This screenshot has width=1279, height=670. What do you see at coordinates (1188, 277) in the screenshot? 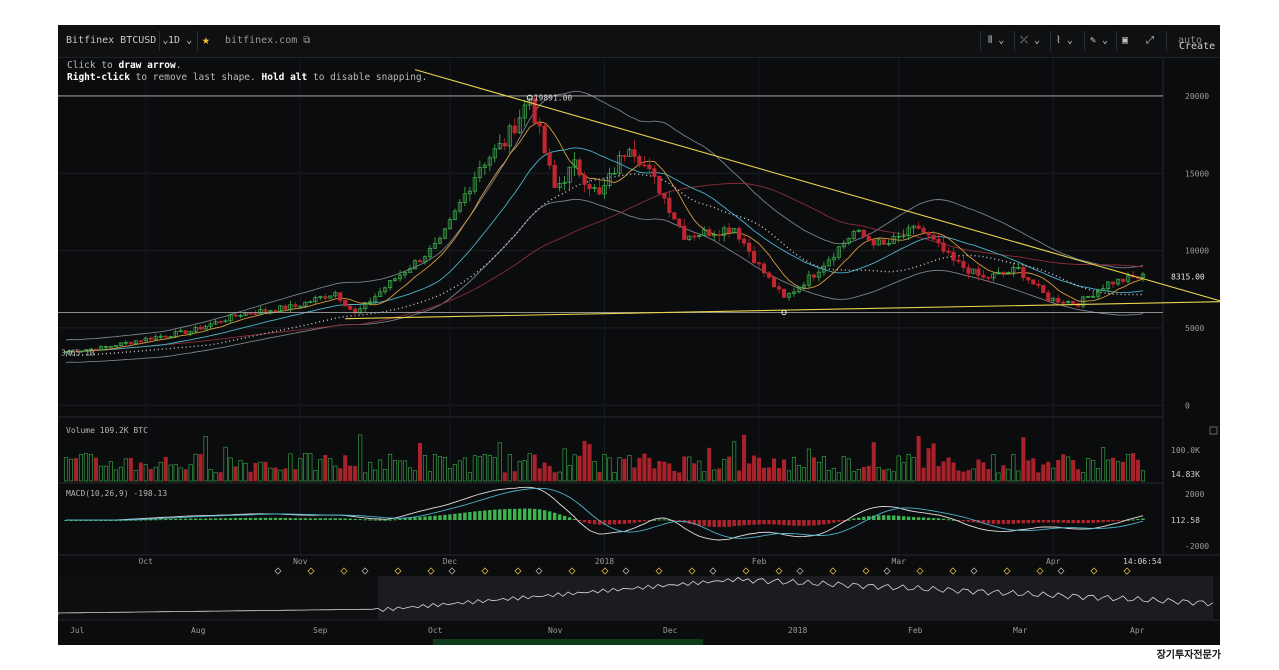
I see `last-price-label: 8315.00` at bounding box center [1188, 277].